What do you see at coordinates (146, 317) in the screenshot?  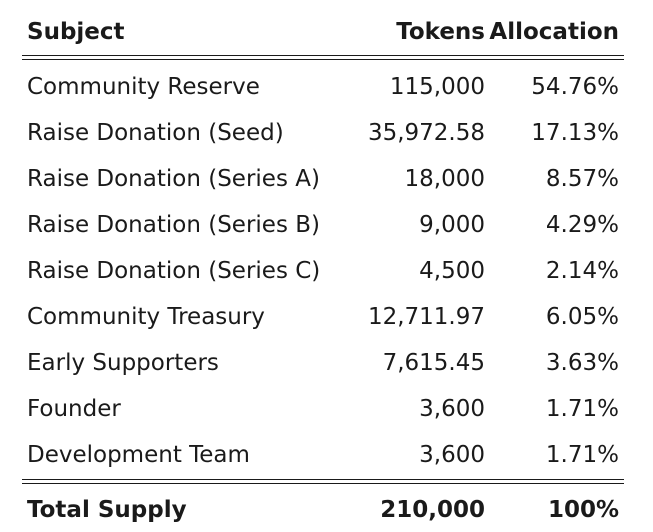 I see `row-subject: Community Treasury` at bounding box center [146, 317].